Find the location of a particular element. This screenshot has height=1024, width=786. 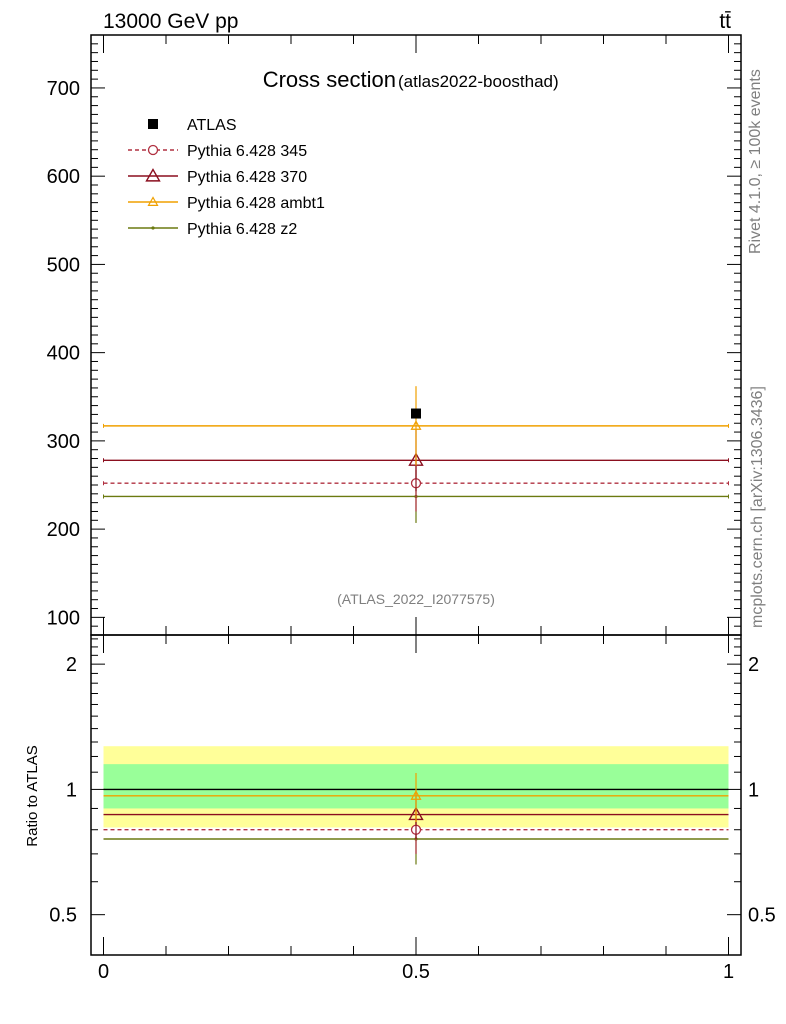

x-tick-label: 0 is located at coordinates (103, 972).